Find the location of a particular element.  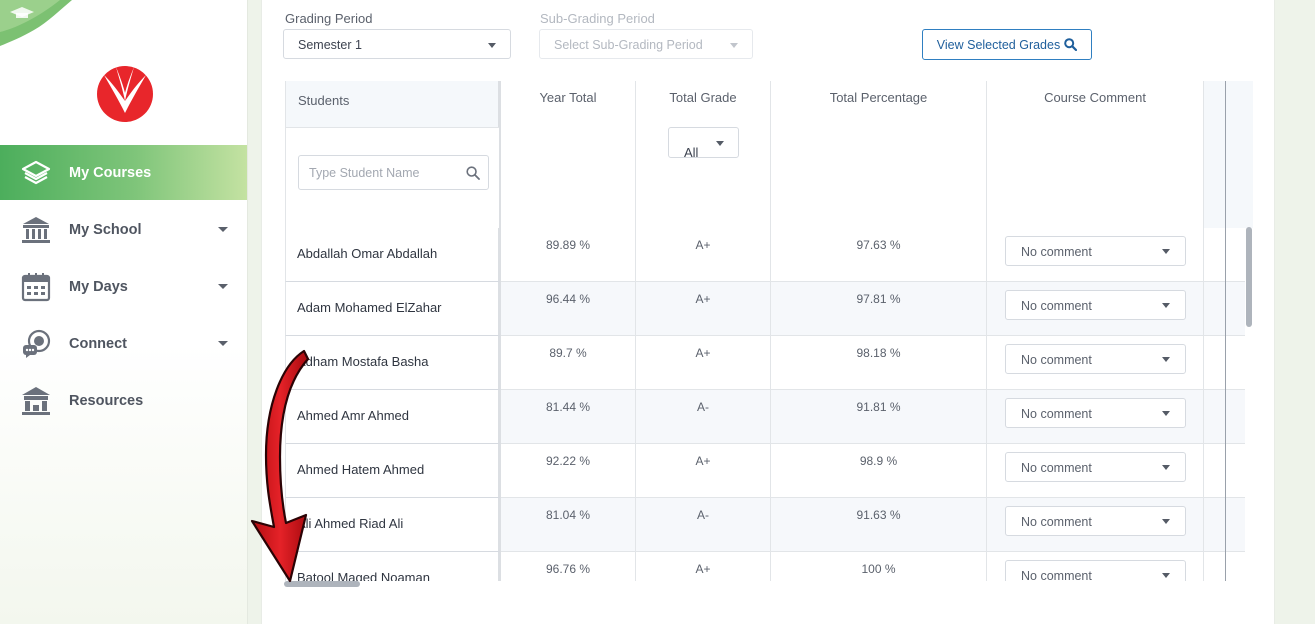

percentage-cell: 98.18 % is located at coordinates (879, 363).